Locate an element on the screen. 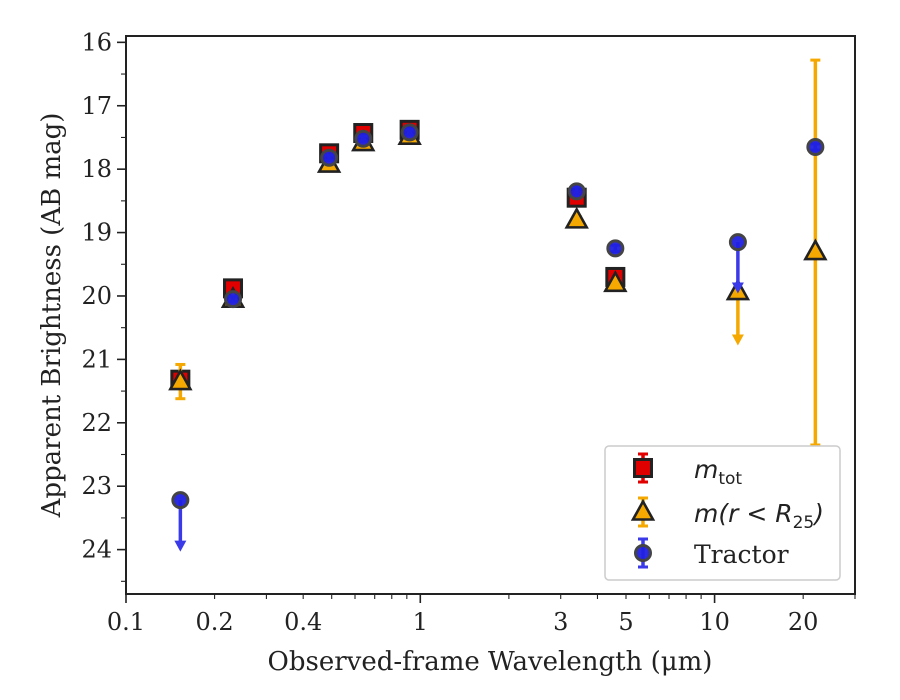  legend-label-mr25: m(r < R25) is located at coordinates (759, 516).